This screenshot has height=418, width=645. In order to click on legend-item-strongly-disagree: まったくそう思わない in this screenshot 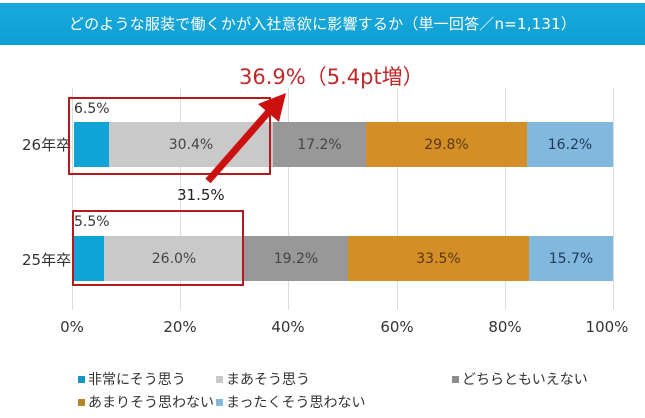, I will do `click(290, 402)`.